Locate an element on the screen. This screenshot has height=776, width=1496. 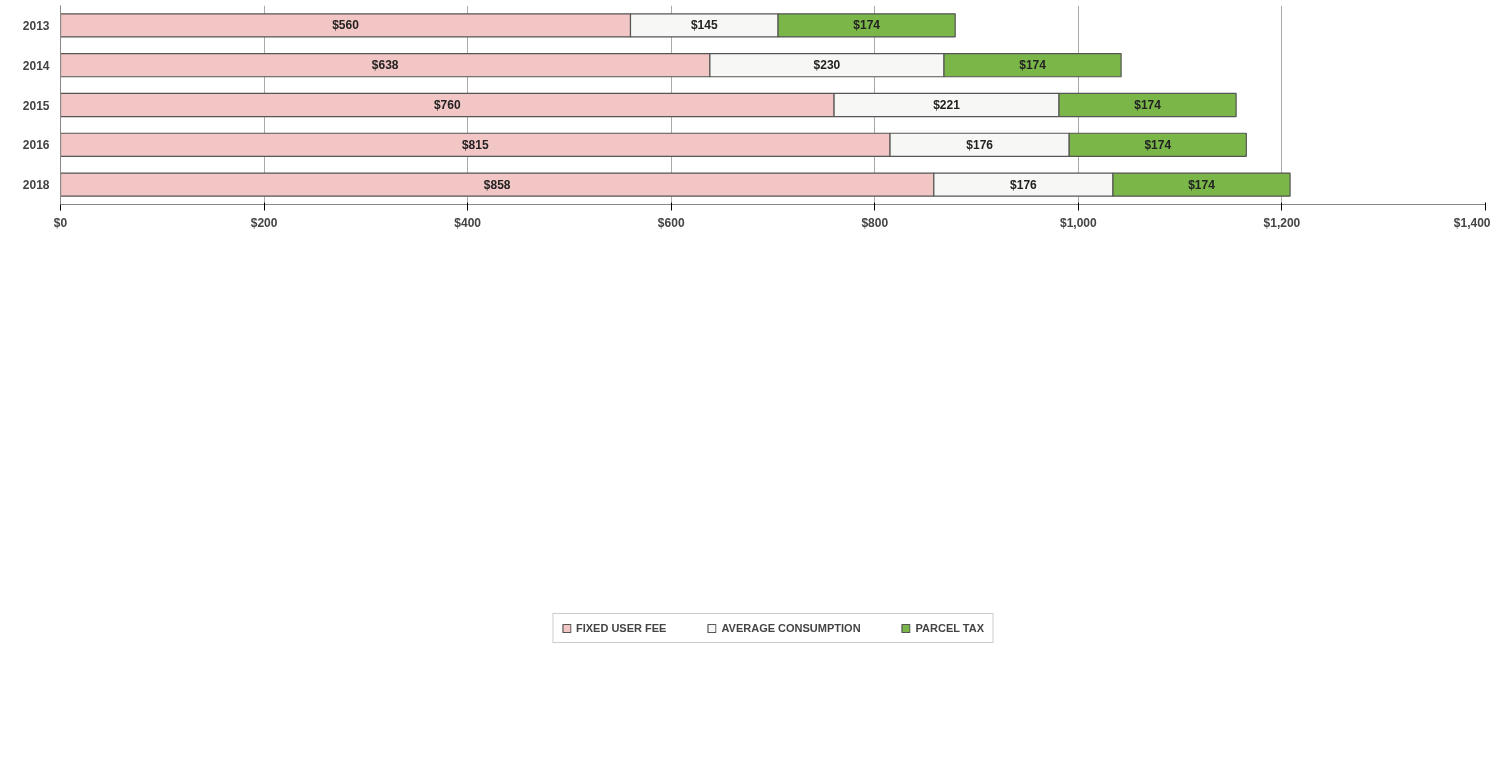
x-tick-label: $1,000 is located at coordinates (1079, 222).